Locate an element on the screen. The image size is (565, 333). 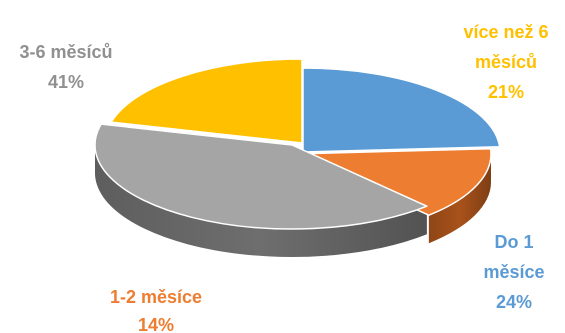
data-label-category: 1-2 měsíce is located at coordinates (156, 297).